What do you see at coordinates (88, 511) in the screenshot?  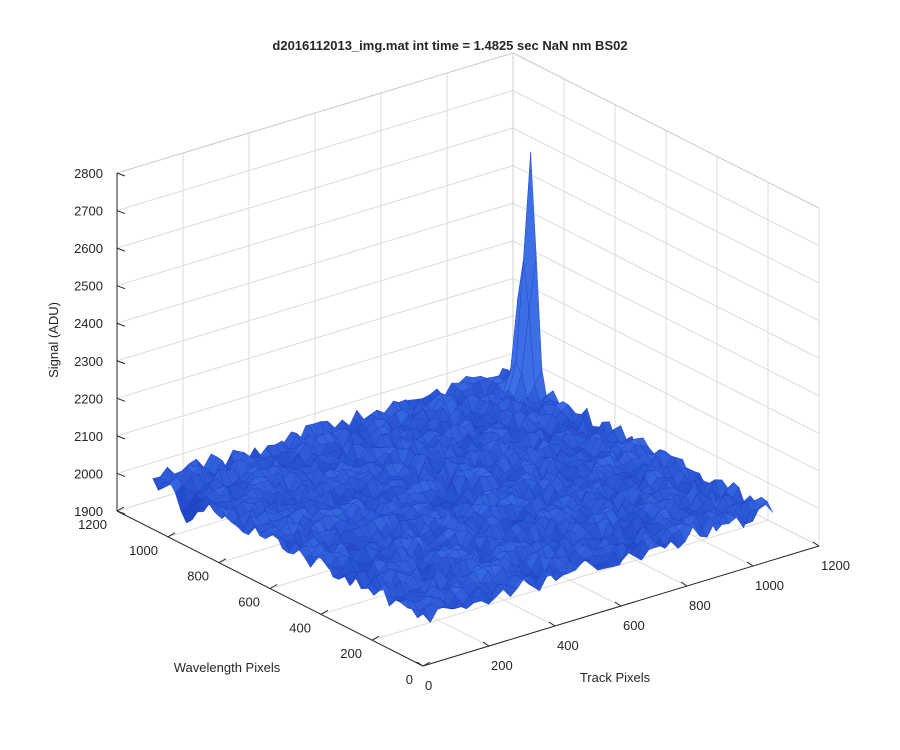 I see `z-tick-label: 1900` at bounding box center [88, 511].